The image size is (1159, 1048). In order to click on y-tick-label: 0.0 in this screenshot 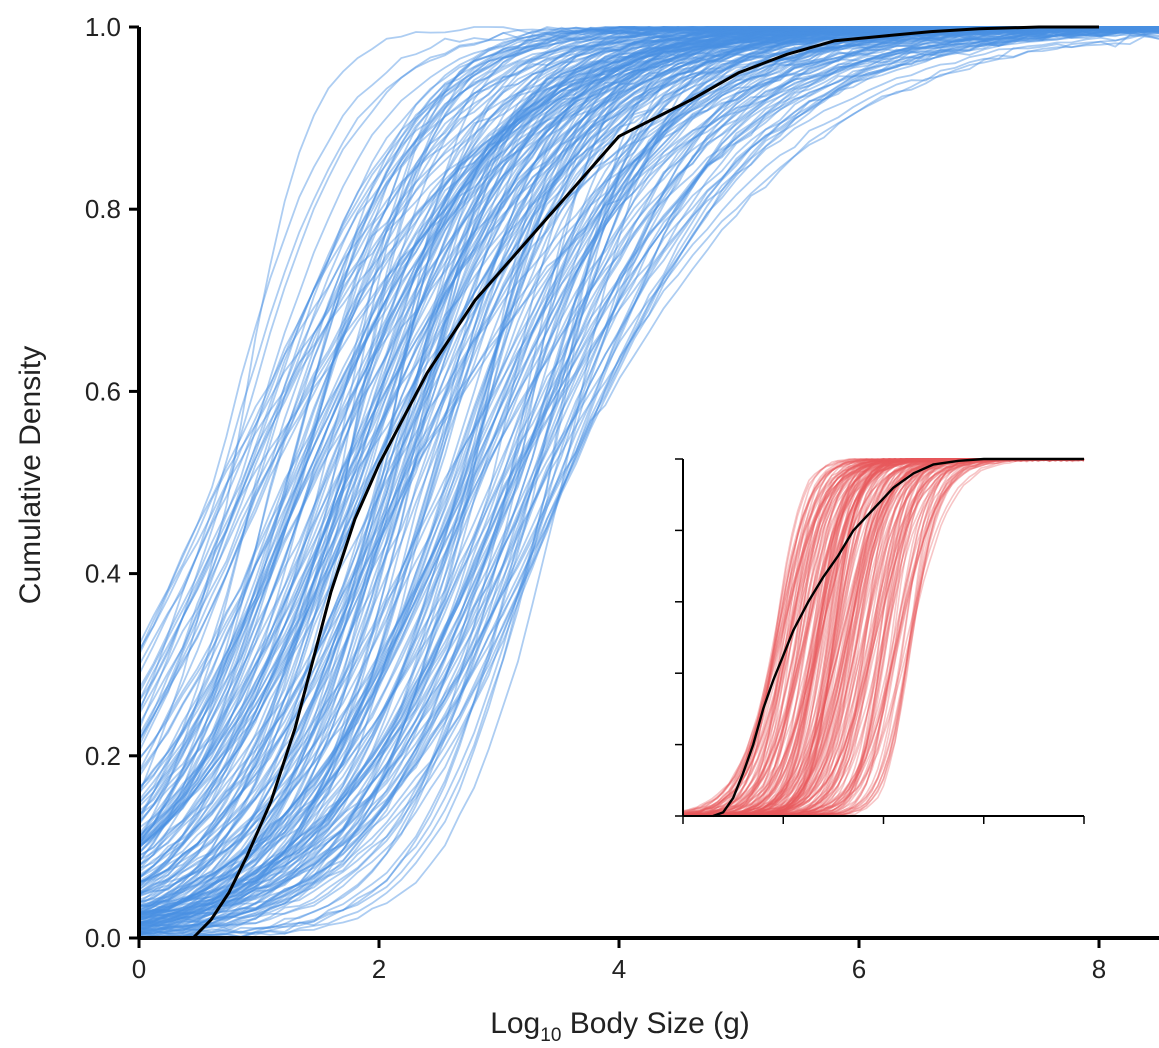, I will do `click(103, 938)`.